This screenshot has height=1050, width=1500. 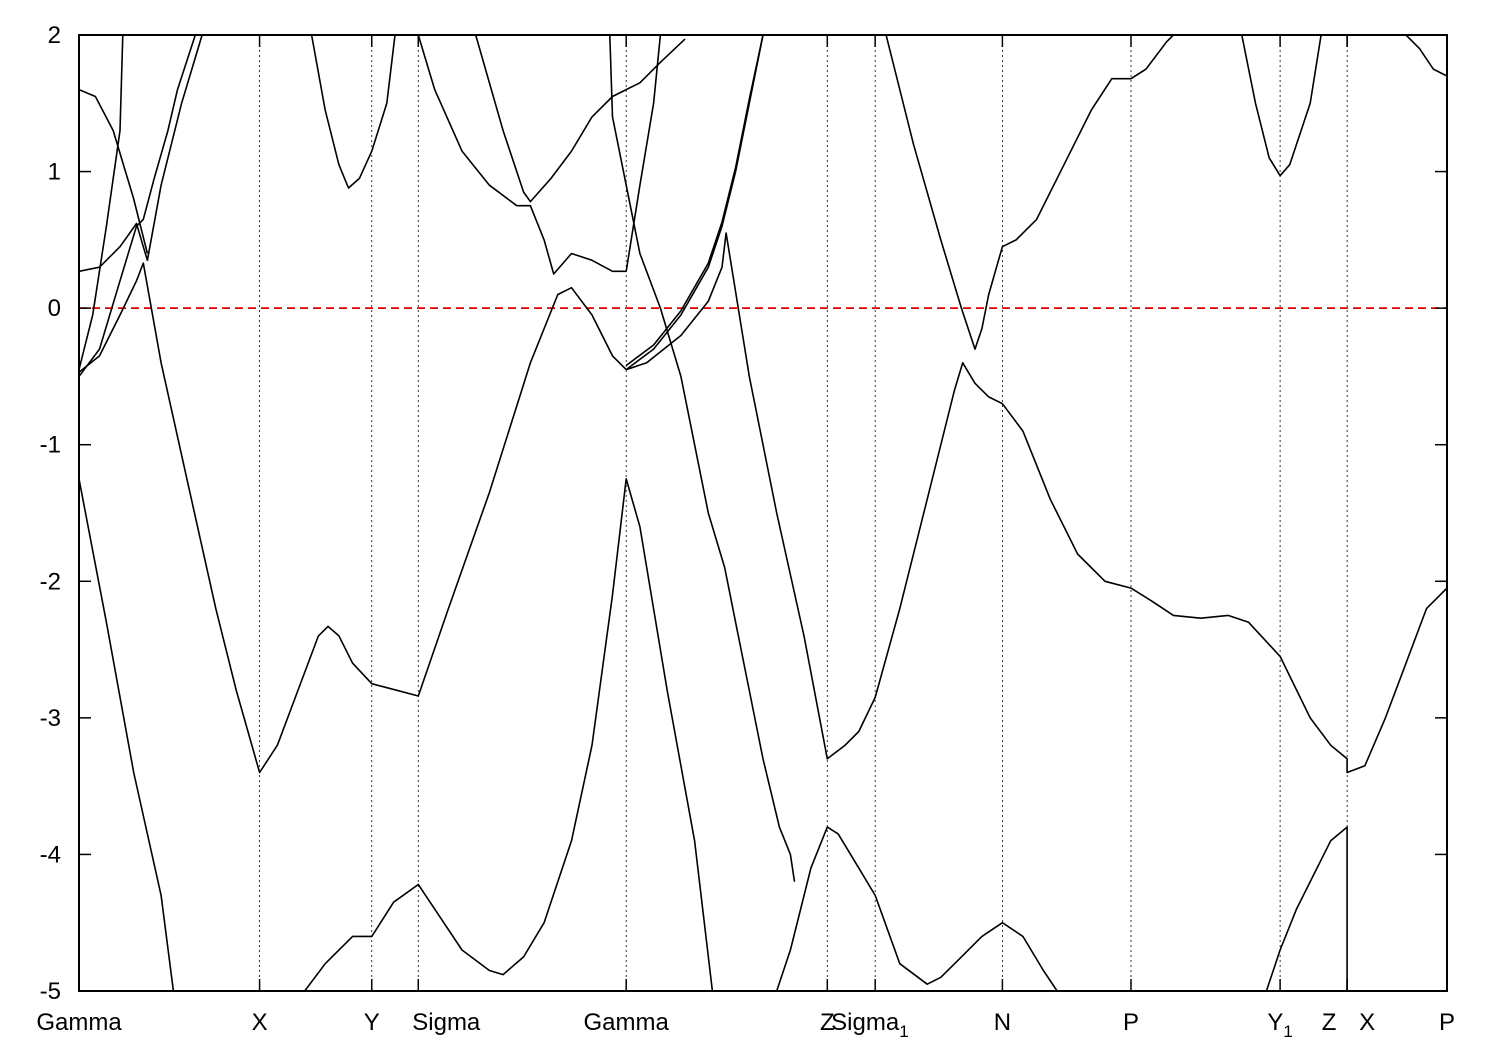 What do you see at coordinates (50, 718) in the screenshot?
I see `y-tick-label: -3` at bounding box center [50, 718].